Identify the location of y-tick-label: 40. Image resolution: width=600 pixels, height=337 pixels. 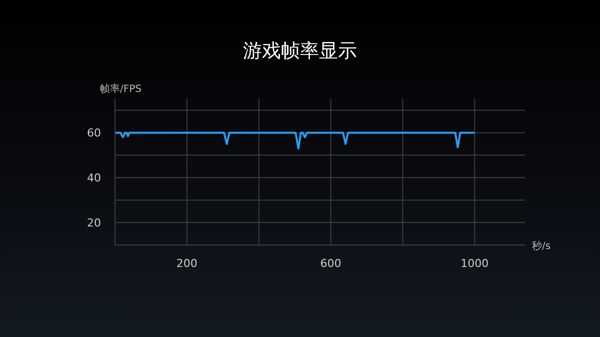
(94, 178).